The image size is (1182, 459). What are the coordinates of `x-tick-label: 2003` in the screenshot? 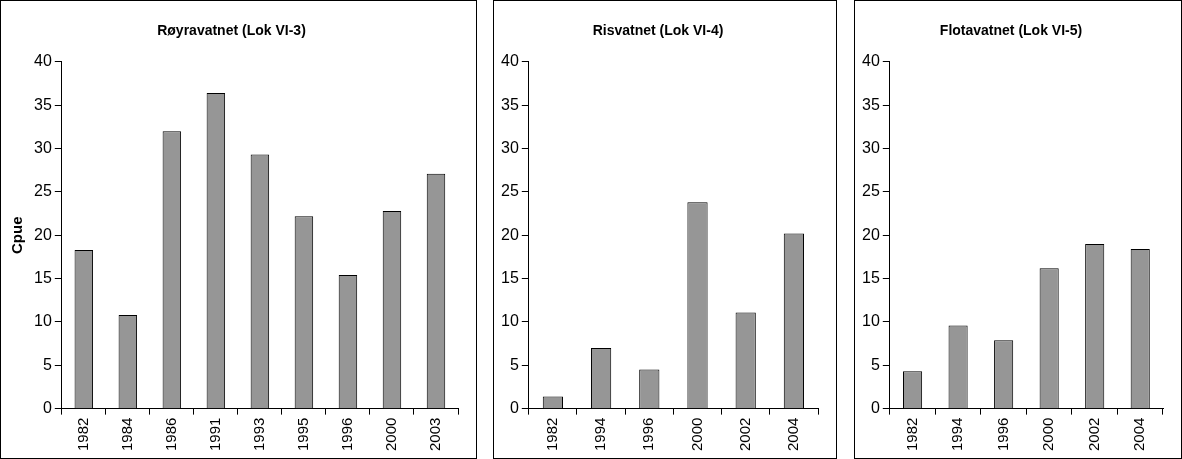 It's located at (435, 434).